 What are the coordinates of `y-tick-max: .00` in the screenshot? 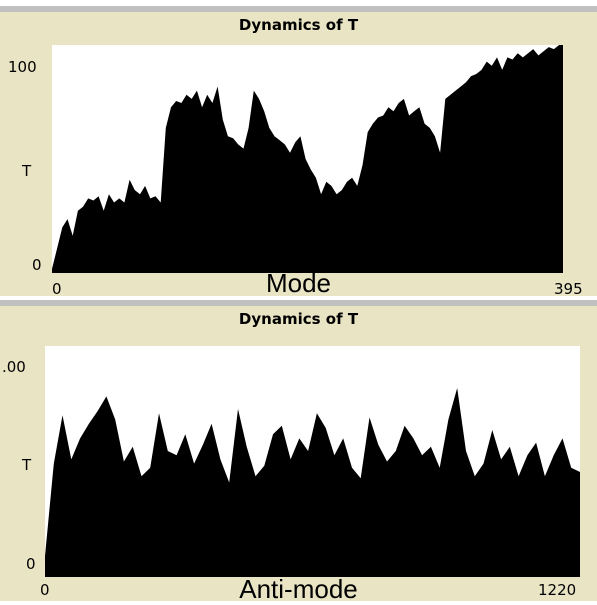 It's located at (14, 367).